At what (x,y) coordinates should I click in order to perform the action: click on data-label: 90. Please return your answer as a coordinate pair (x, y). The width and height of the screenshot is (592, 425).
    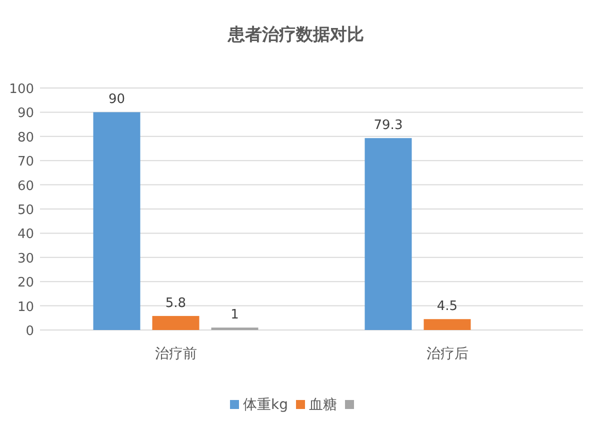
    Looking at the image, I should click on (117, 100).